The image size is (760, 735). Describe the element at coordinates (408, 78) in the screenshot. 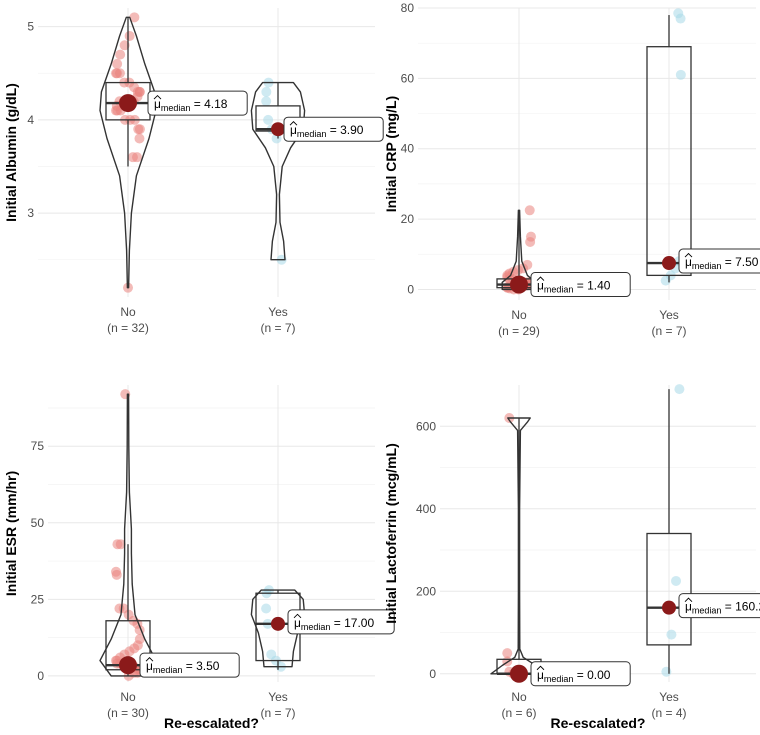

I see `y-tick-label: 60` at that location.